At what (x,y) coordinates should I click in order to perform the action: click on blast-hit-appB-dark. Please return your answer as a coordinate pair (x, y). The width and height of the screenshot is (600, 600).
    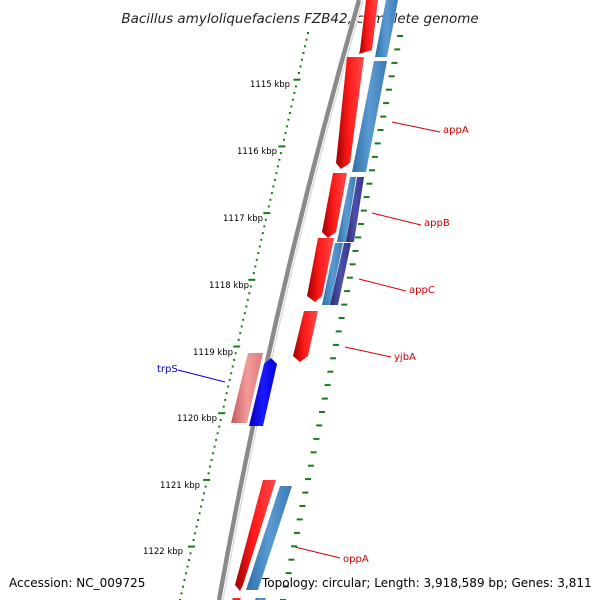
    Looking at the image, I should click on (355, 209).